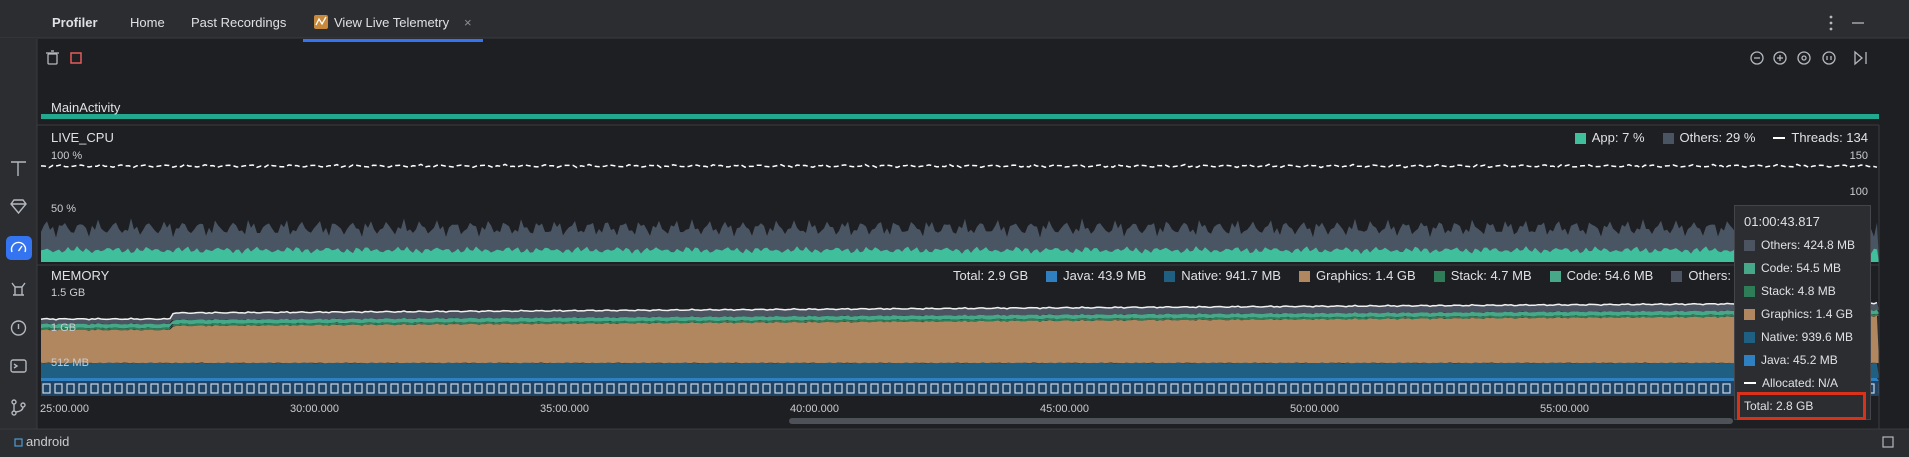 Image resolution: width=1909 pixels, height=457 pixels. I want to click on memory-stack-area, so click(960, 322).